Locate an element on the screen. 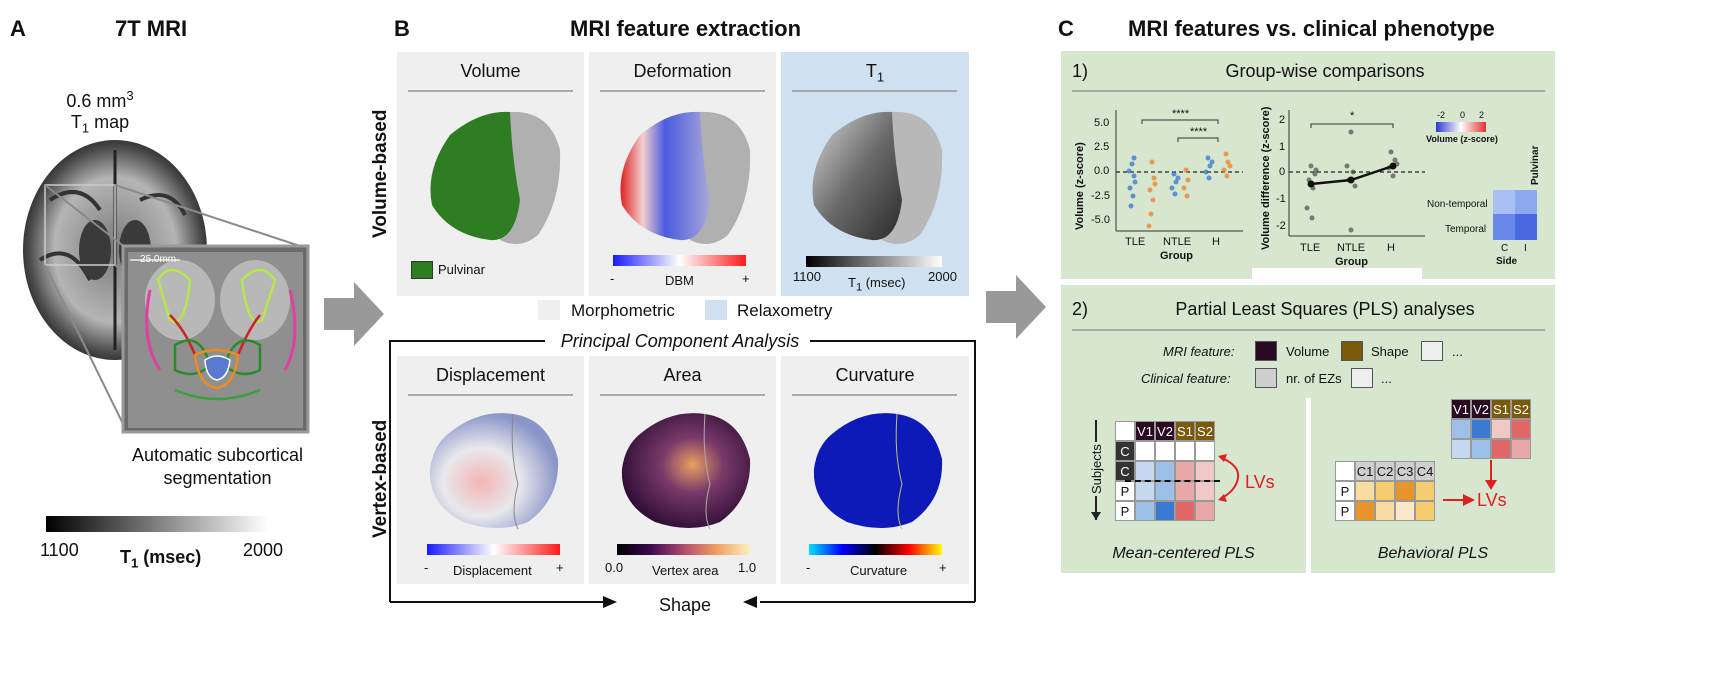  plot2-axes is located at coordinates (1356, 173).